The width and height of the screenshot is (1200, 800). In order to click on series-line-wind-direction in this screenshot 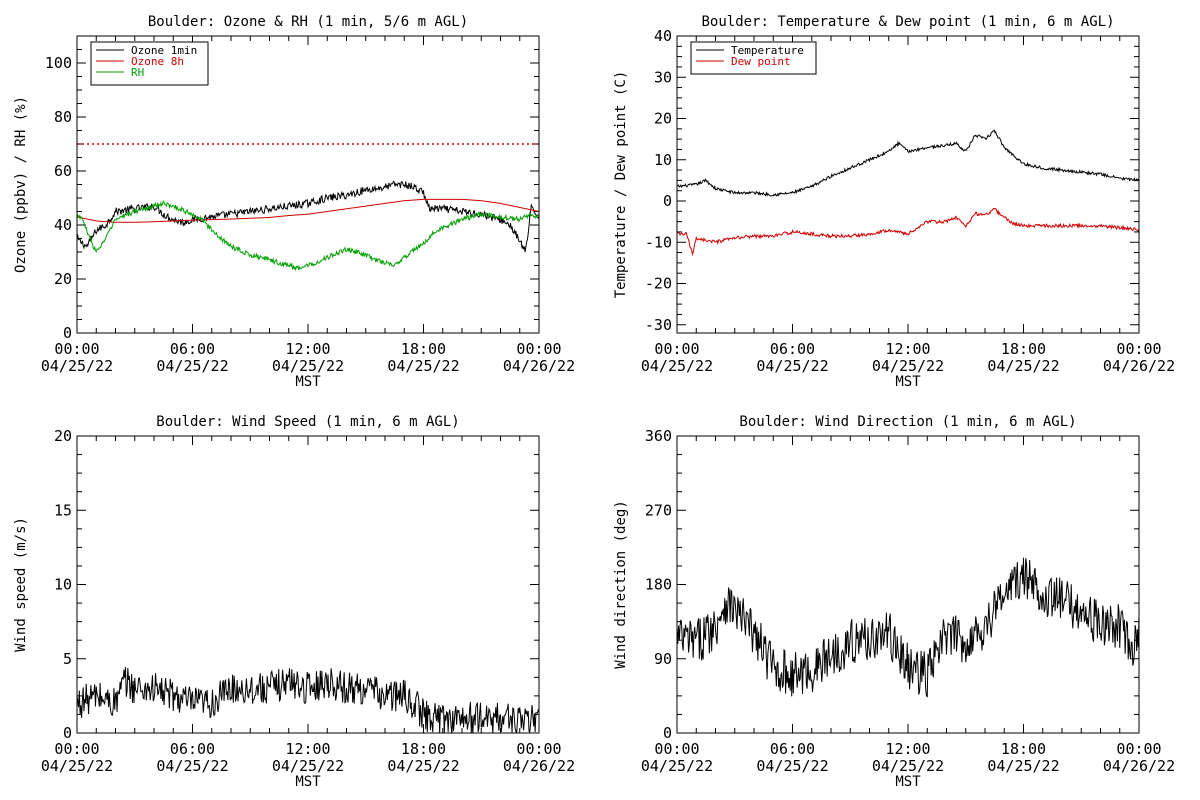, I will do `click(908, 627)`.